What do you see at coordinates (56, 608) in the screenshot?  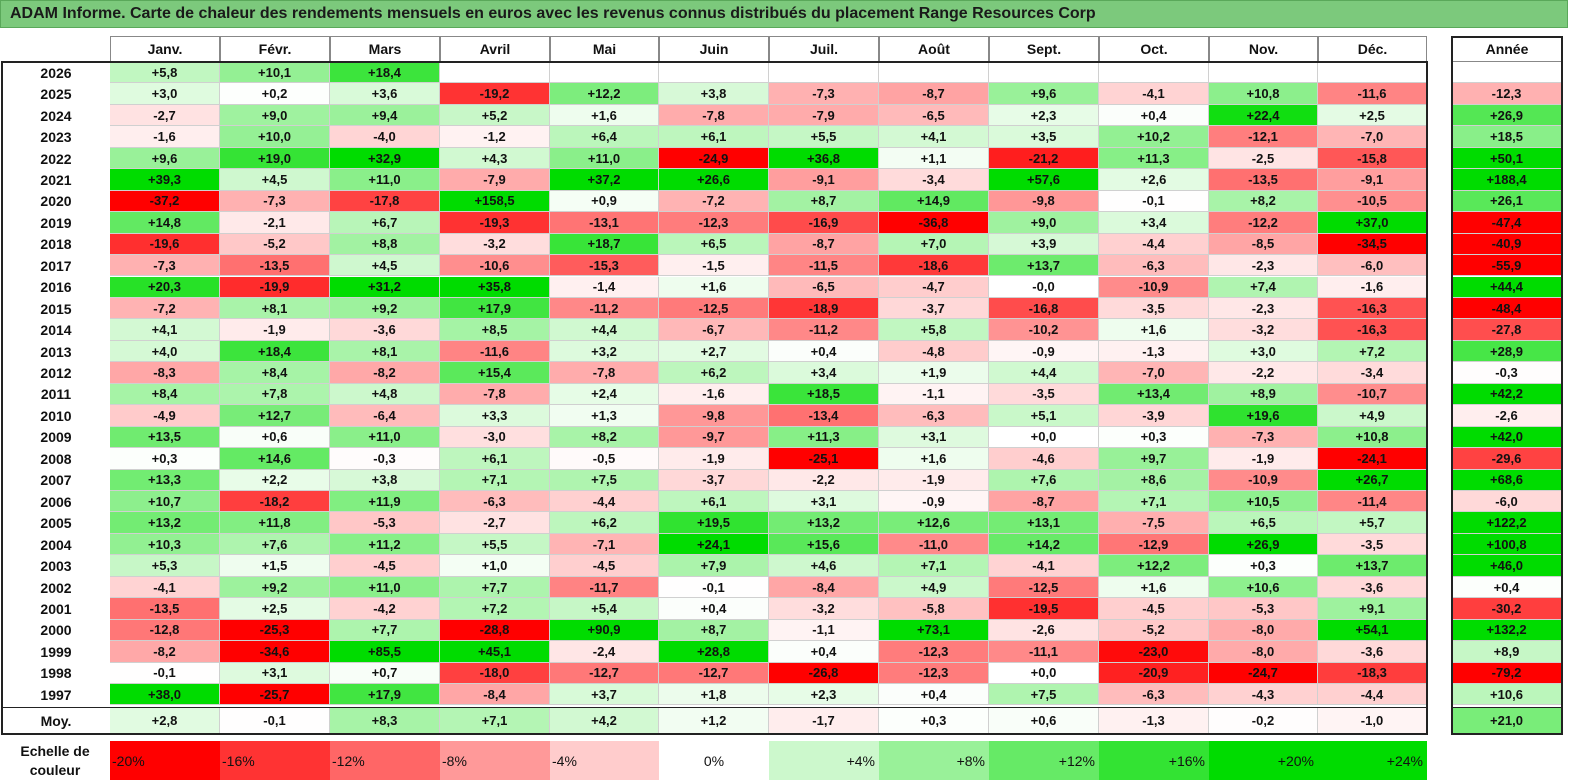 I see `row-label: 2001` at bounding box center [56, 608].